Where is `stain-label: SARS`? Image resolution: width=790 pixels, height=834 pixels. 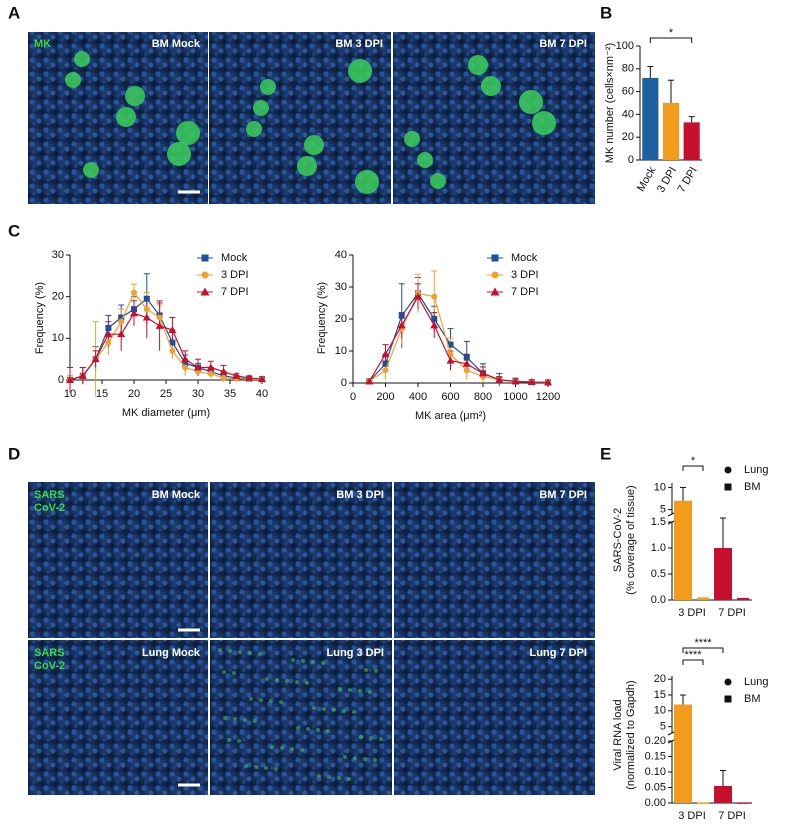
stain-label: SARS is located at coordinates (49, 653).